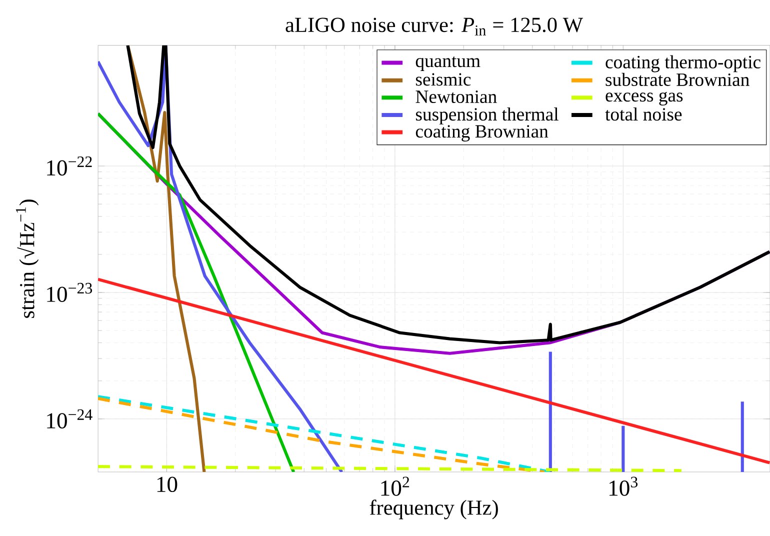 The width and height of the screenshot is (770, 536). What do you see at coordinates (69, 418) in the screenshot?
I see `y-tick-label: 10$^{−24}$` at bounding box center [69, 418].